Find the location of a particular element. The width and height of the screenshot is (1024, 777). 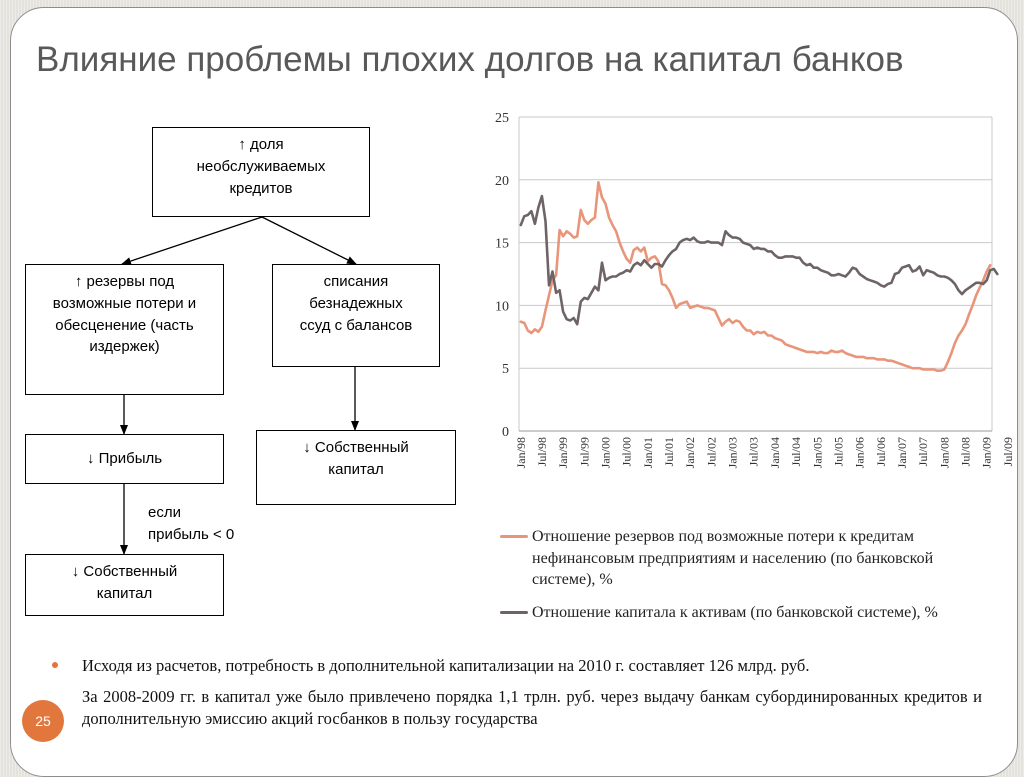

box-profit-text: ↓ Прибыль is located at coordinates (124, 459).